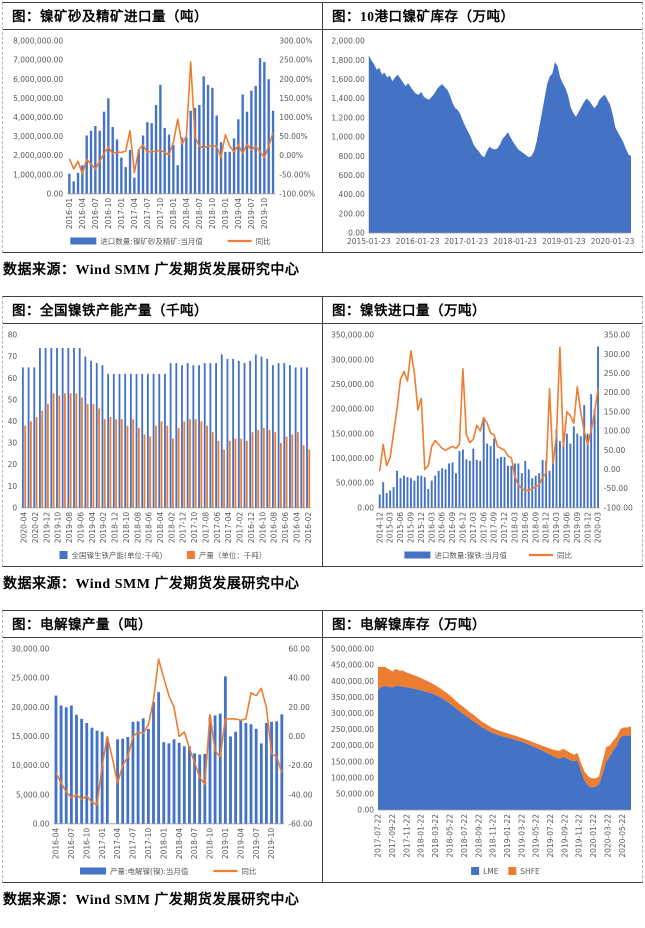 The width and height of the screenshot is (645, 928). I want to click on svg-text: 2016-12, so click(463, 528).